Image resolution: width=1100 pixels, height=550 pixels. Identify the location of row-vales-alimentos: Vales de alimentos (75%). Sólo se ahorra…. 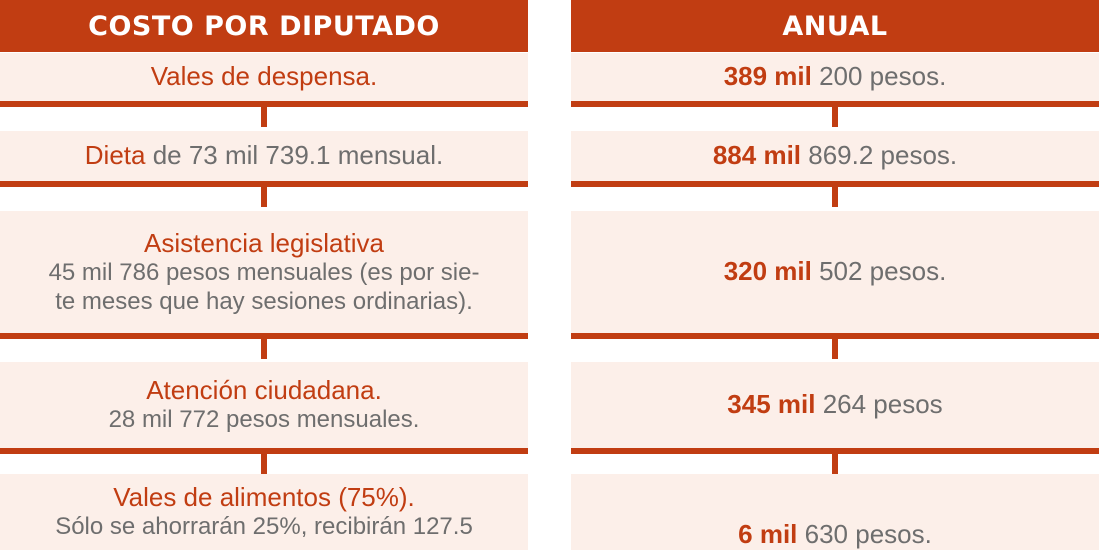
(264, 512).